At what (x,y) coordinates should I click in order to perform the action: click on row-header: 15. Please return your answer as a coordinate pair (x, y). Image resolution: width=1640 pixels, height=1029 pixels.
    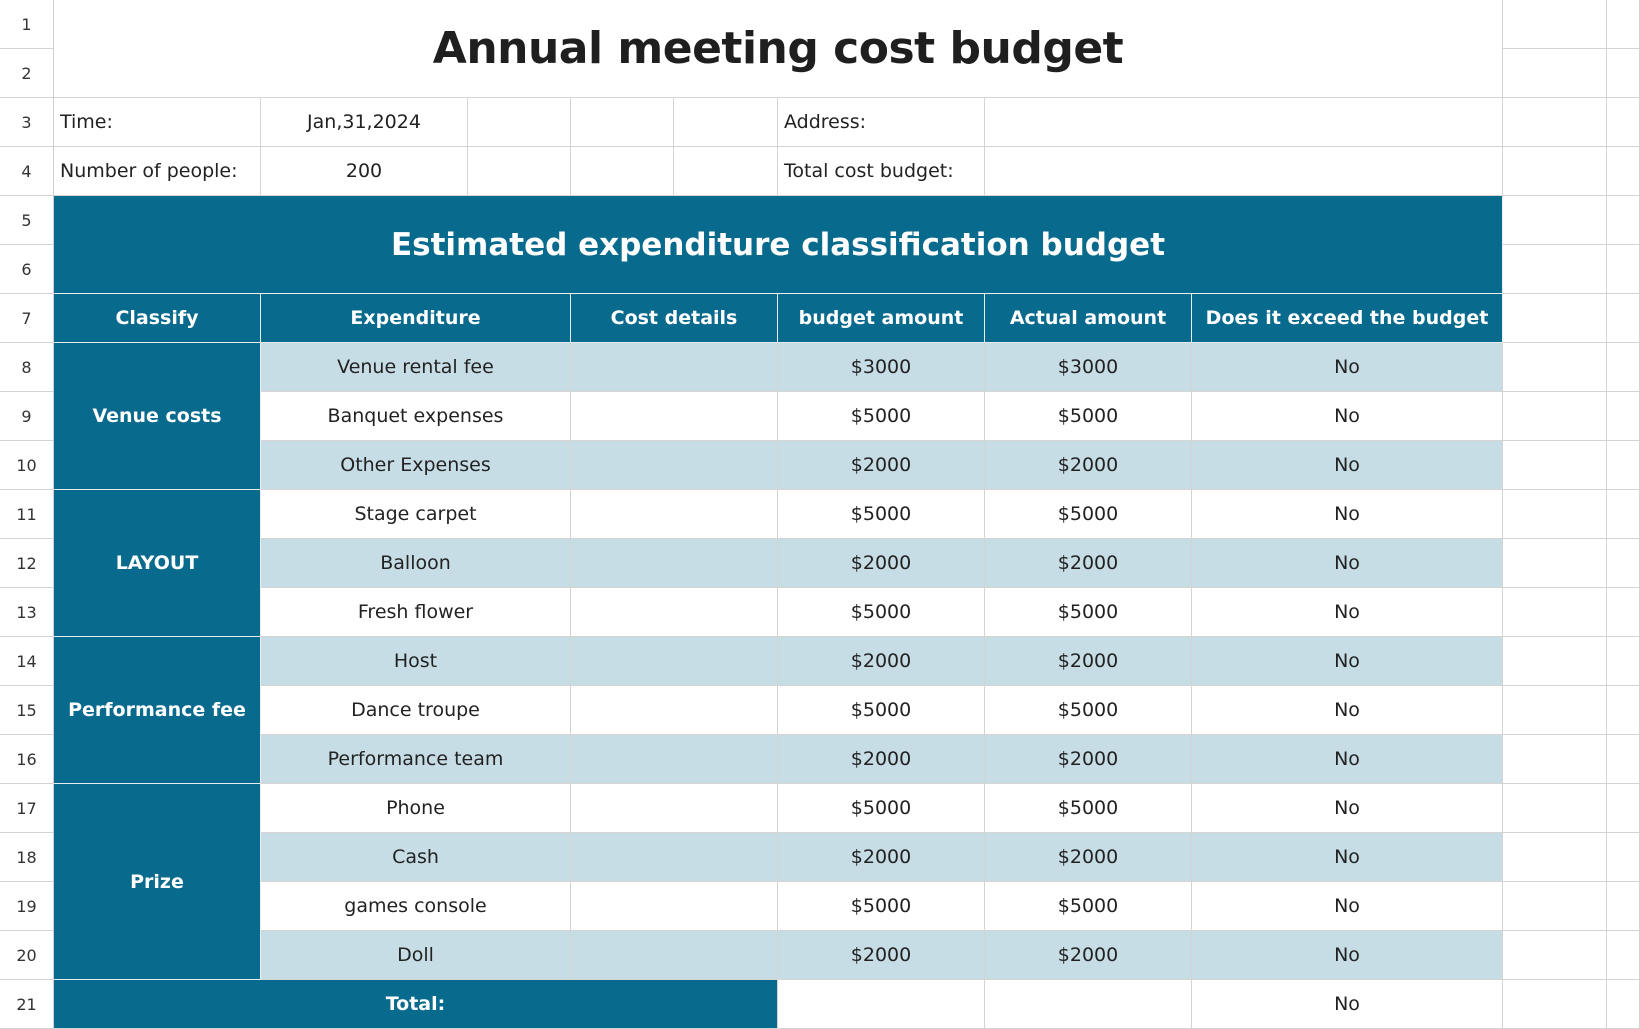
    Looking at the image, I should click on (27, 710).